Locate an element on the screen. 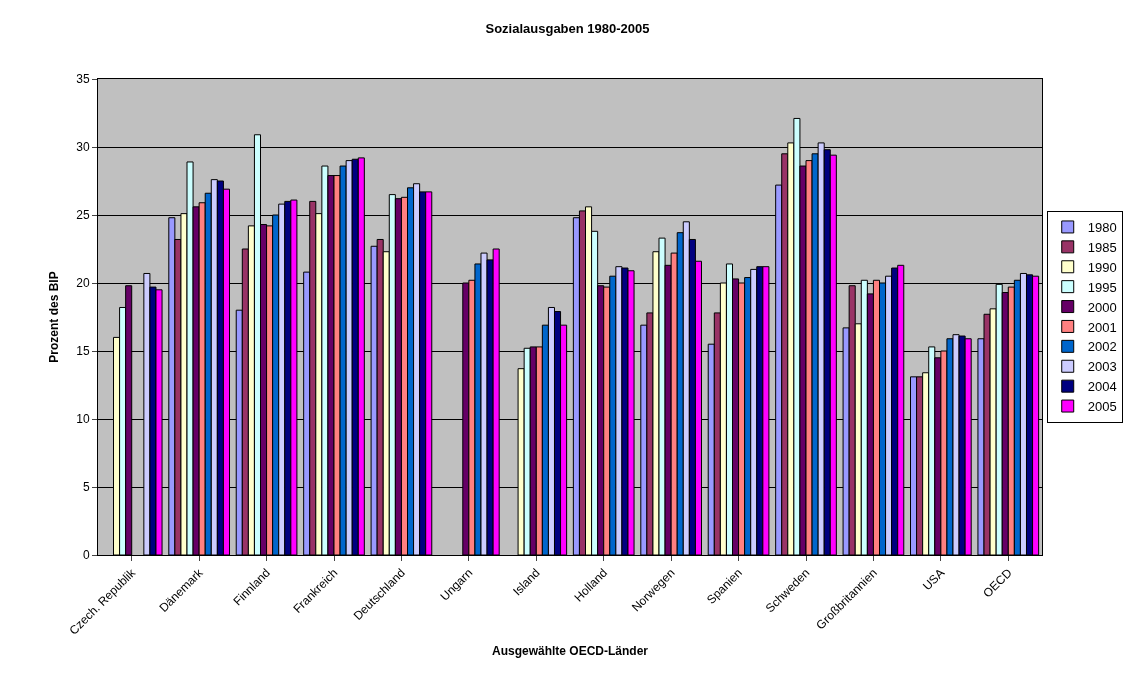  legend-label: 2000 is located at coordinates (1102, 307).